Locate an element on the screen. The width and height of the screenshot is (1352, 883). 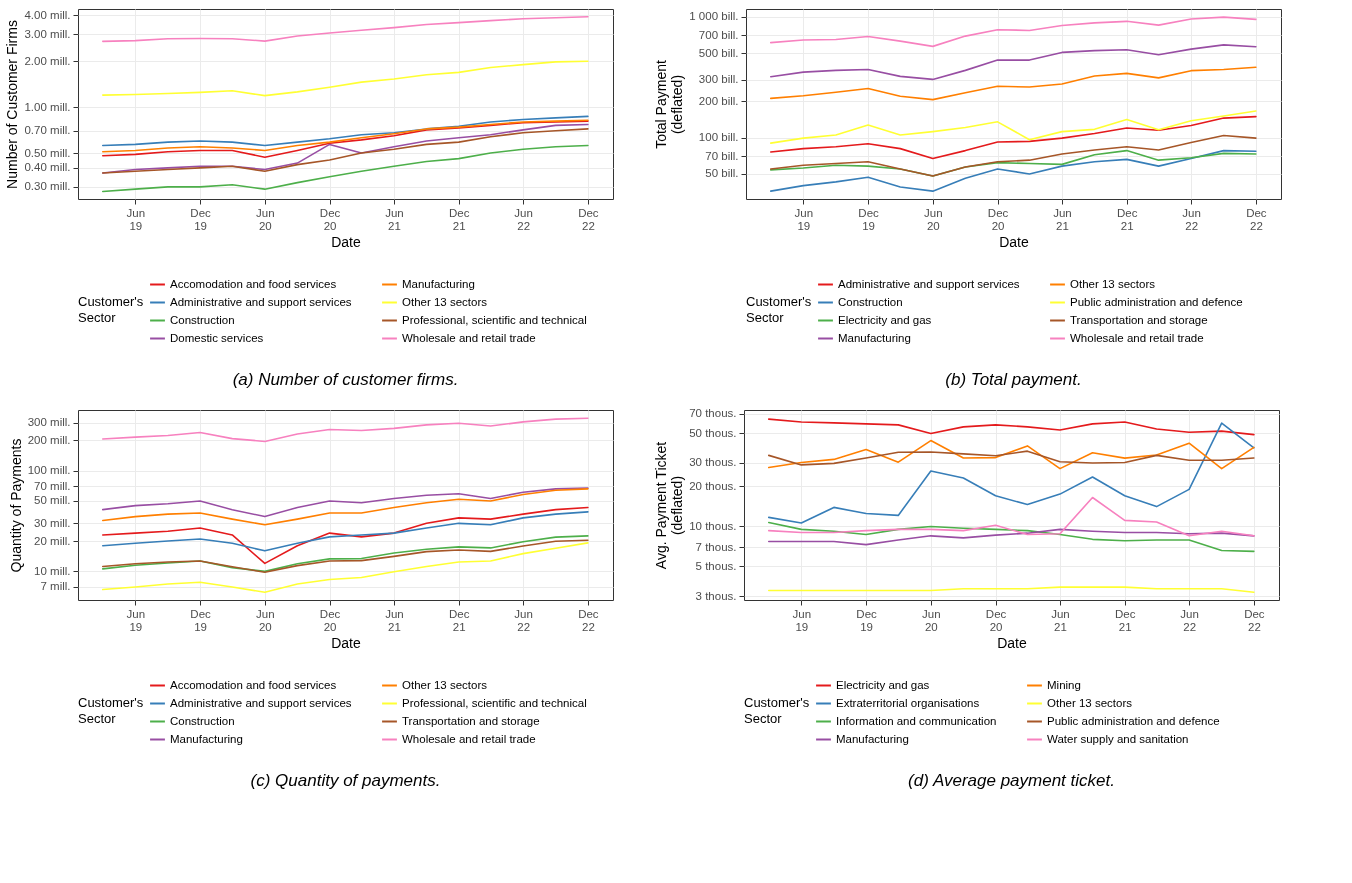
y-tick-label: 200 mill. is located at coordinates (49, 439).